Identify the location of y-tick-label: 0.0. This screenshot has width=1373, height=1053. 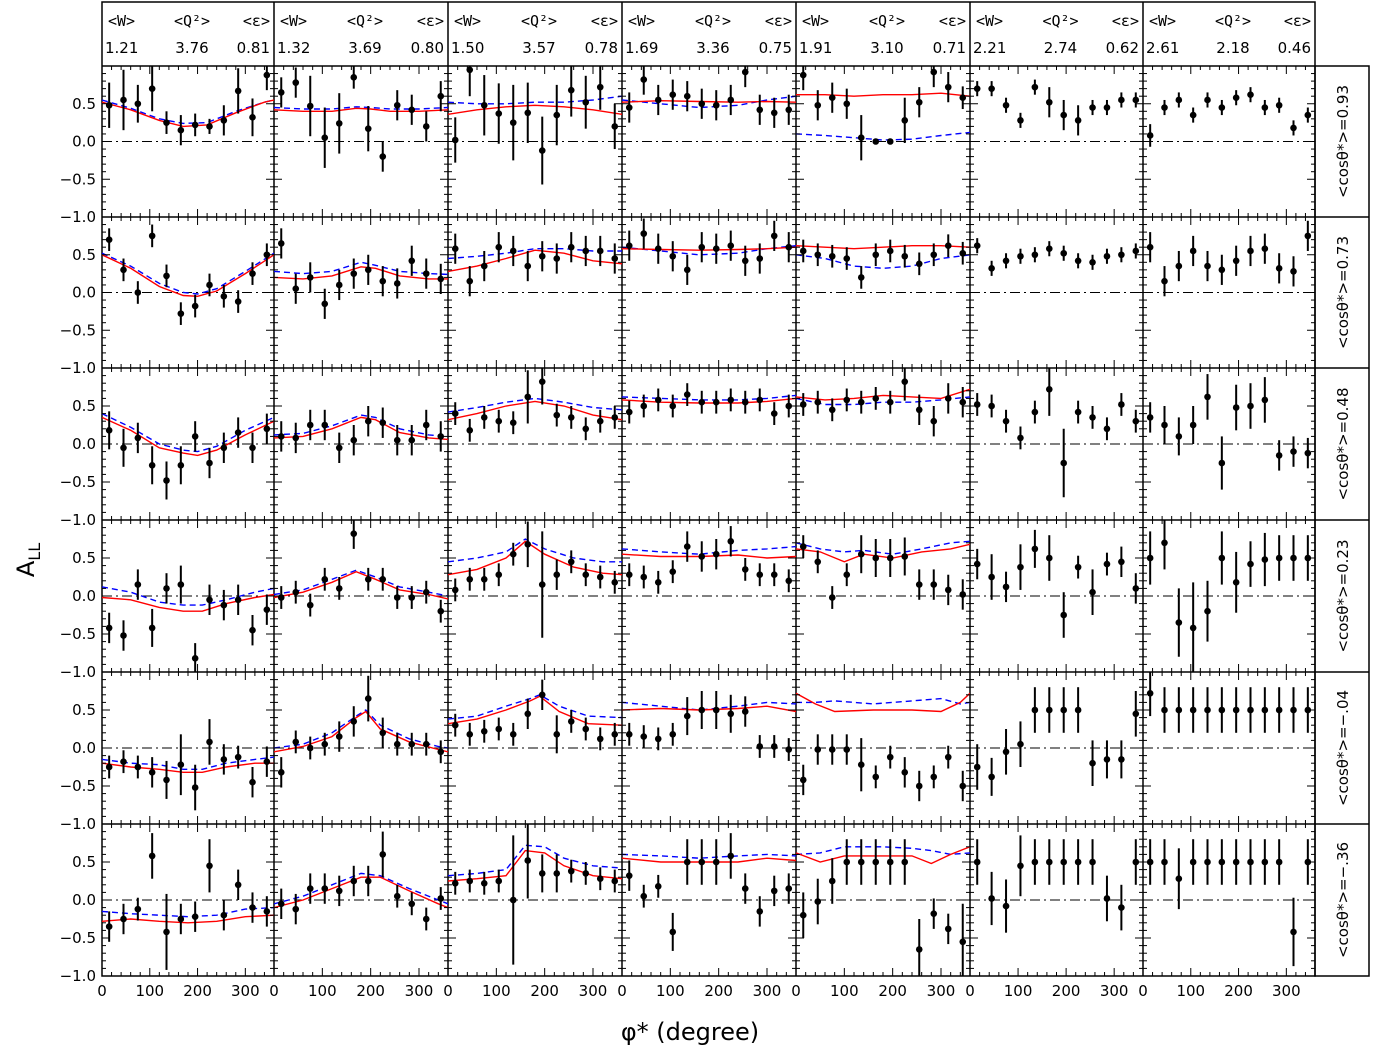
(84, 444).